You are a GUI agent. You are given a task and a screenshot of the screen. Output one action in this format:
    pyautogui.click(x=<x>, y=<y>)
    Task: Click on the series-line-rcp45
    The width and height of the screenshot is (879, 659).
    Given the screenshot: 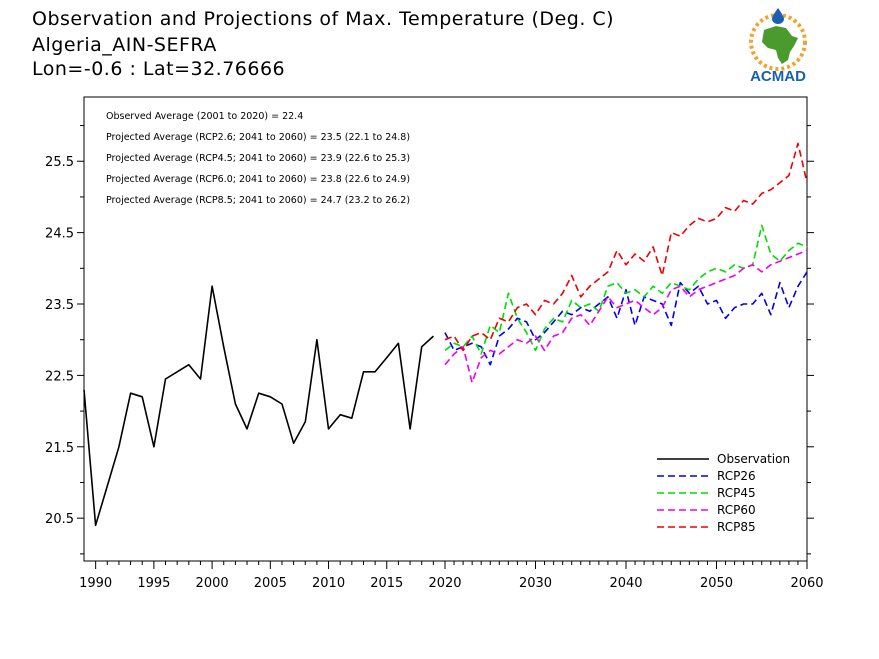 What is the action you would take?
    pyautogui.click(x=626, y=289)
    